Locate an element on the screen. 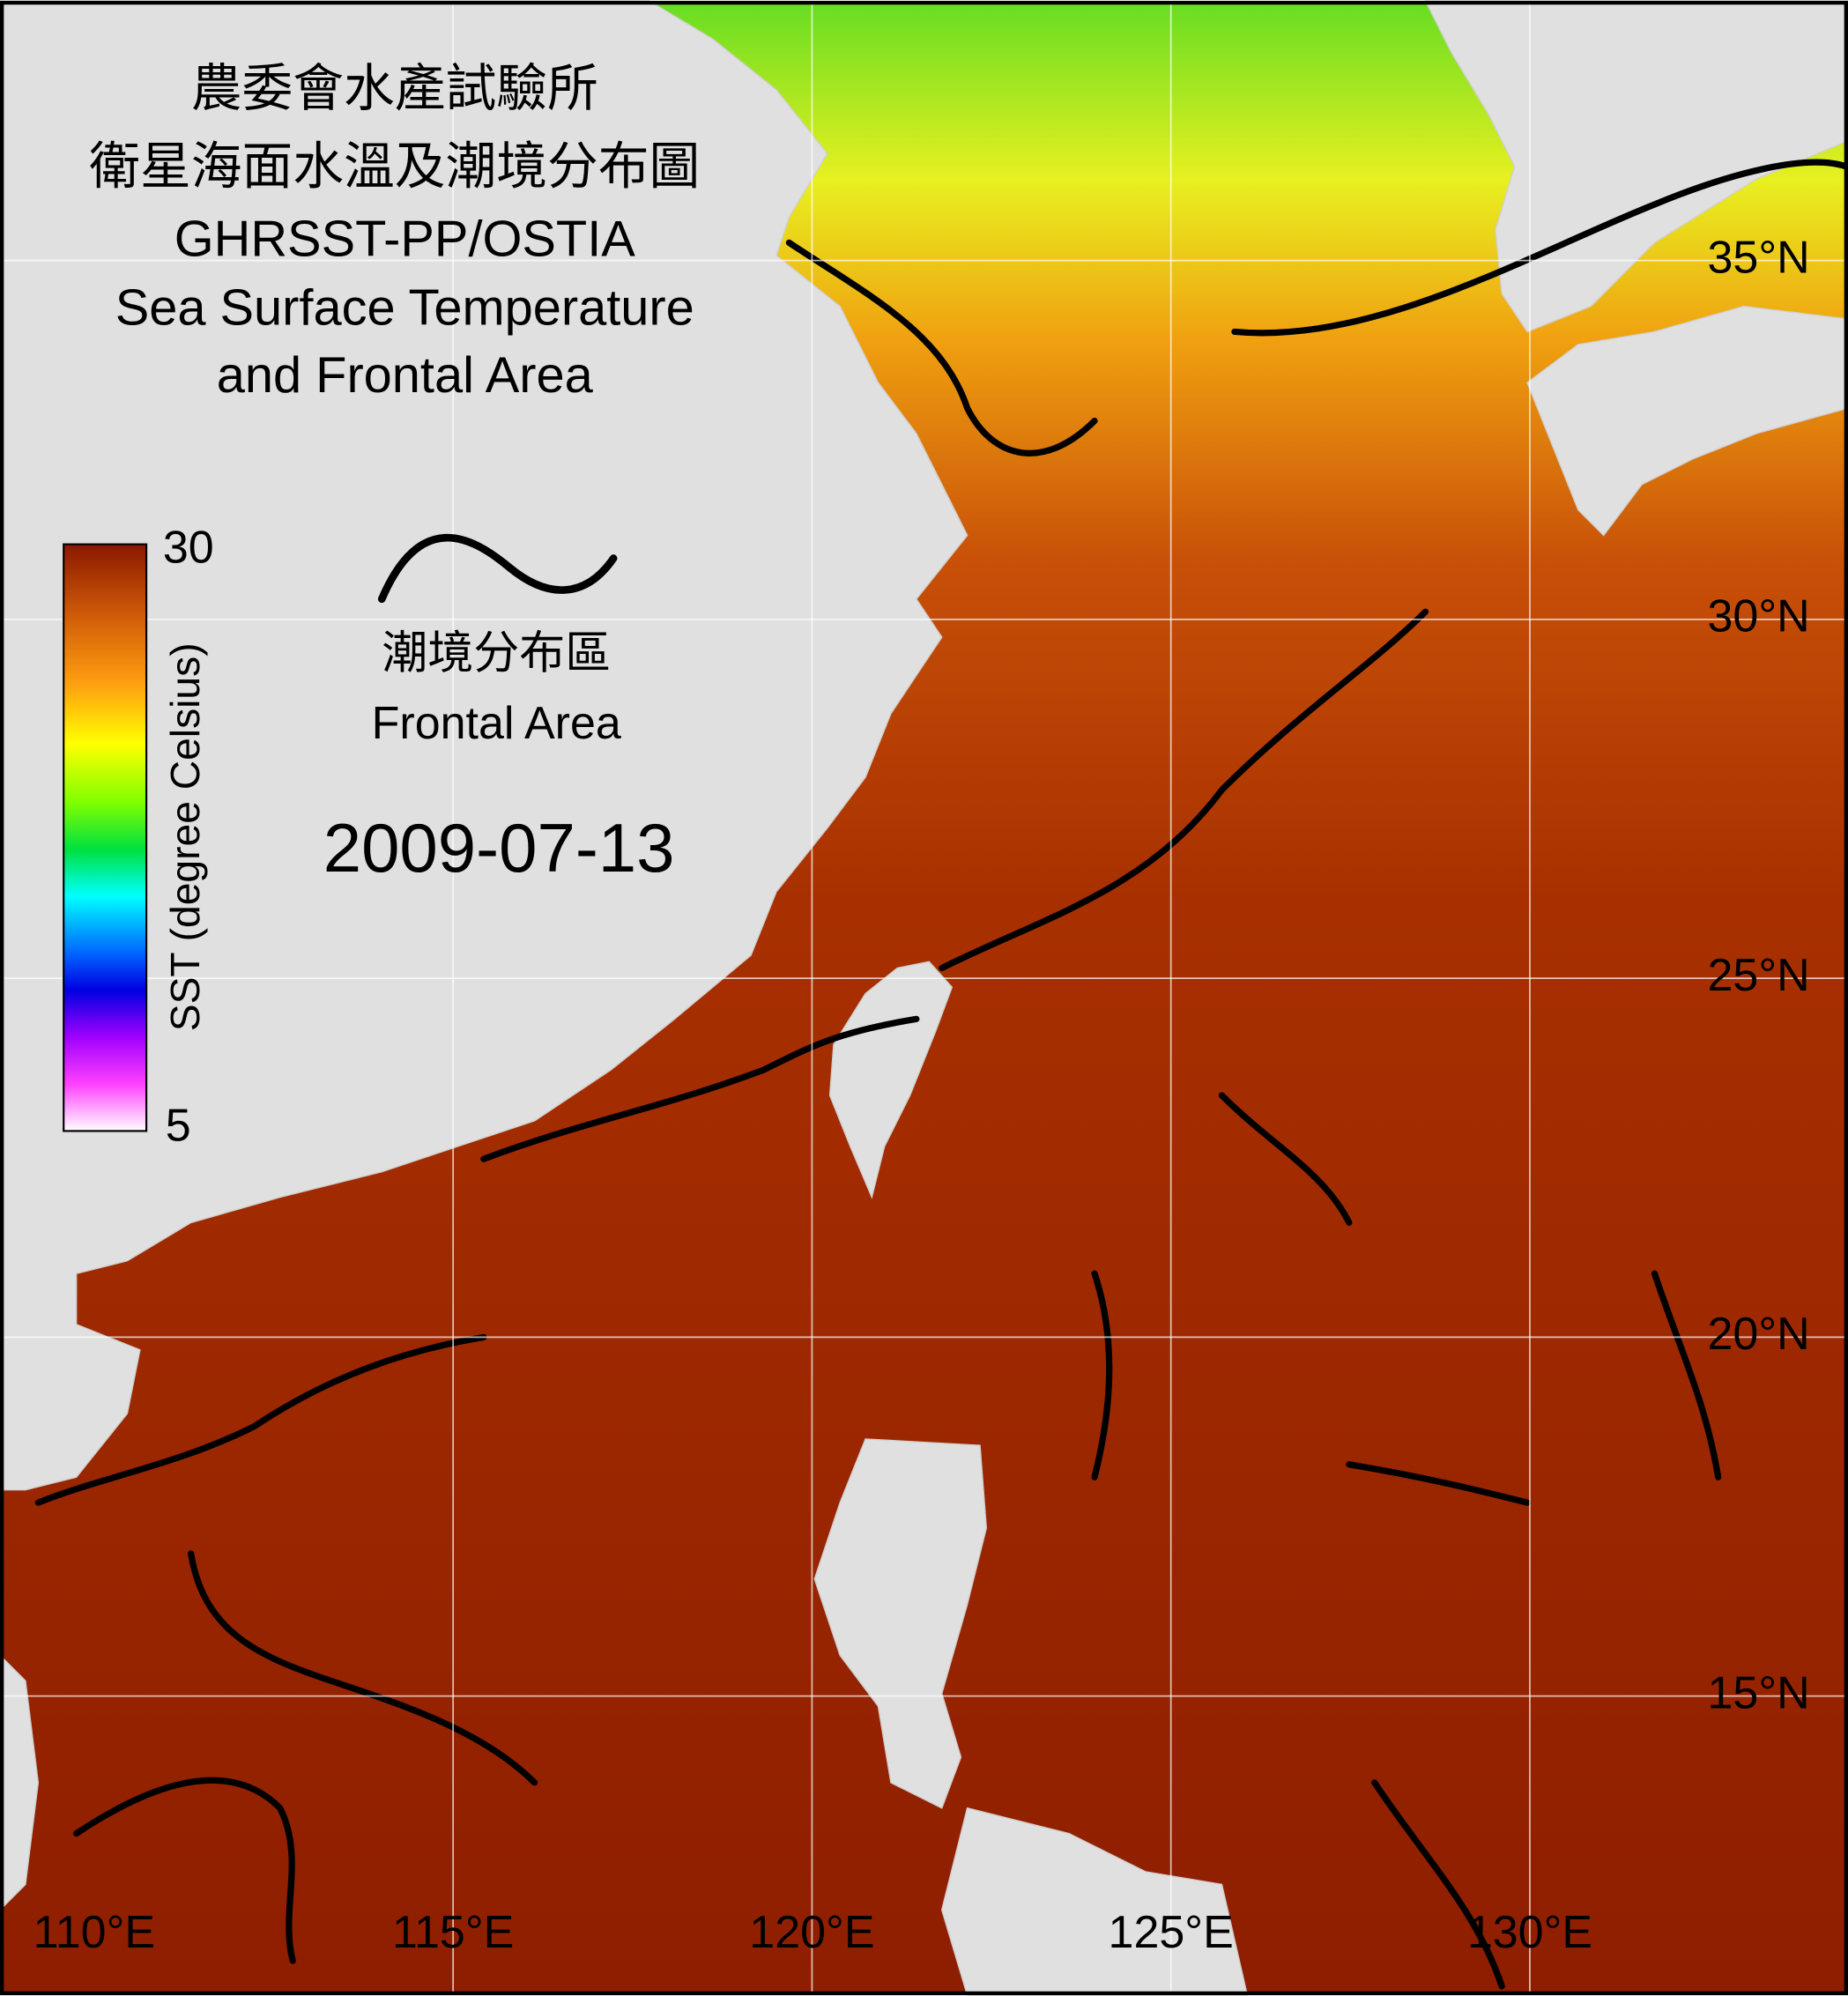 Image resolution: width=1848 pixels, height=1996 pixels. title-line: and Frontal Area is located at coordinates (405, 375).